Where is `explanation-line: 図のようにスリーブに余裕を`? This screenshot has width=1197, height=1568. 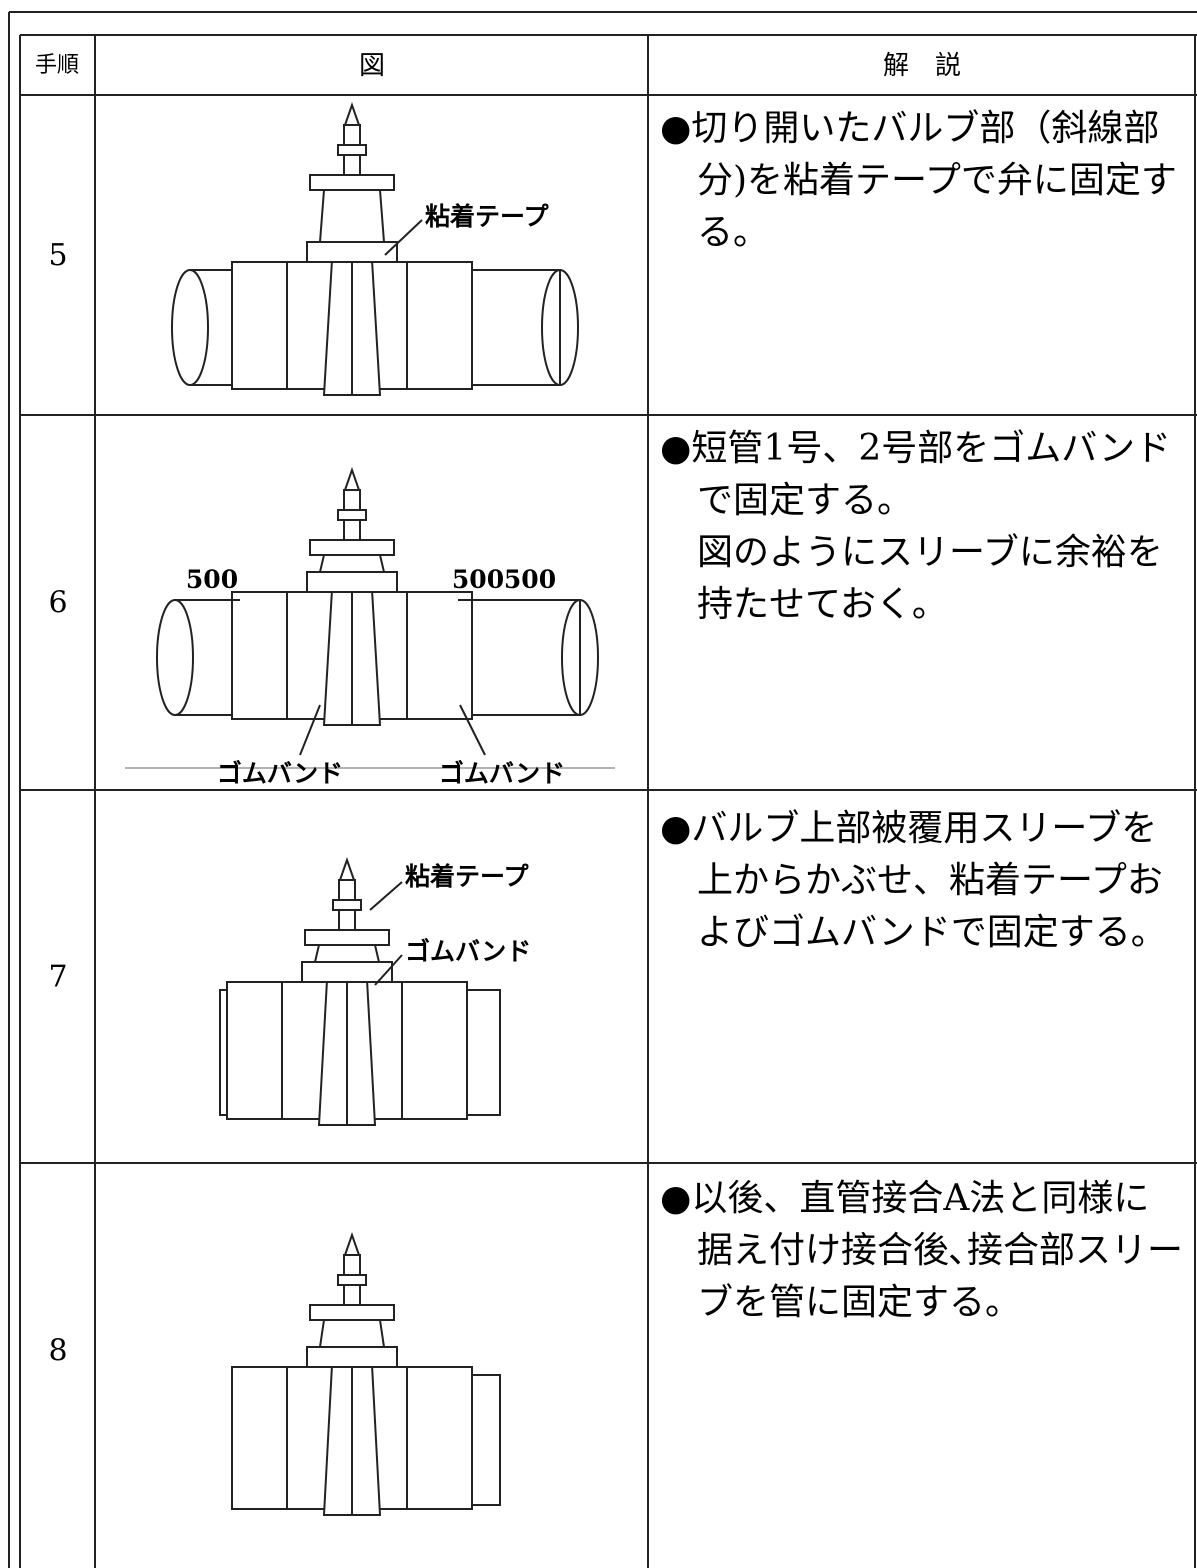
explanation-line: 図のようにスリーブに余裕を is located at coordinates (930, 552).